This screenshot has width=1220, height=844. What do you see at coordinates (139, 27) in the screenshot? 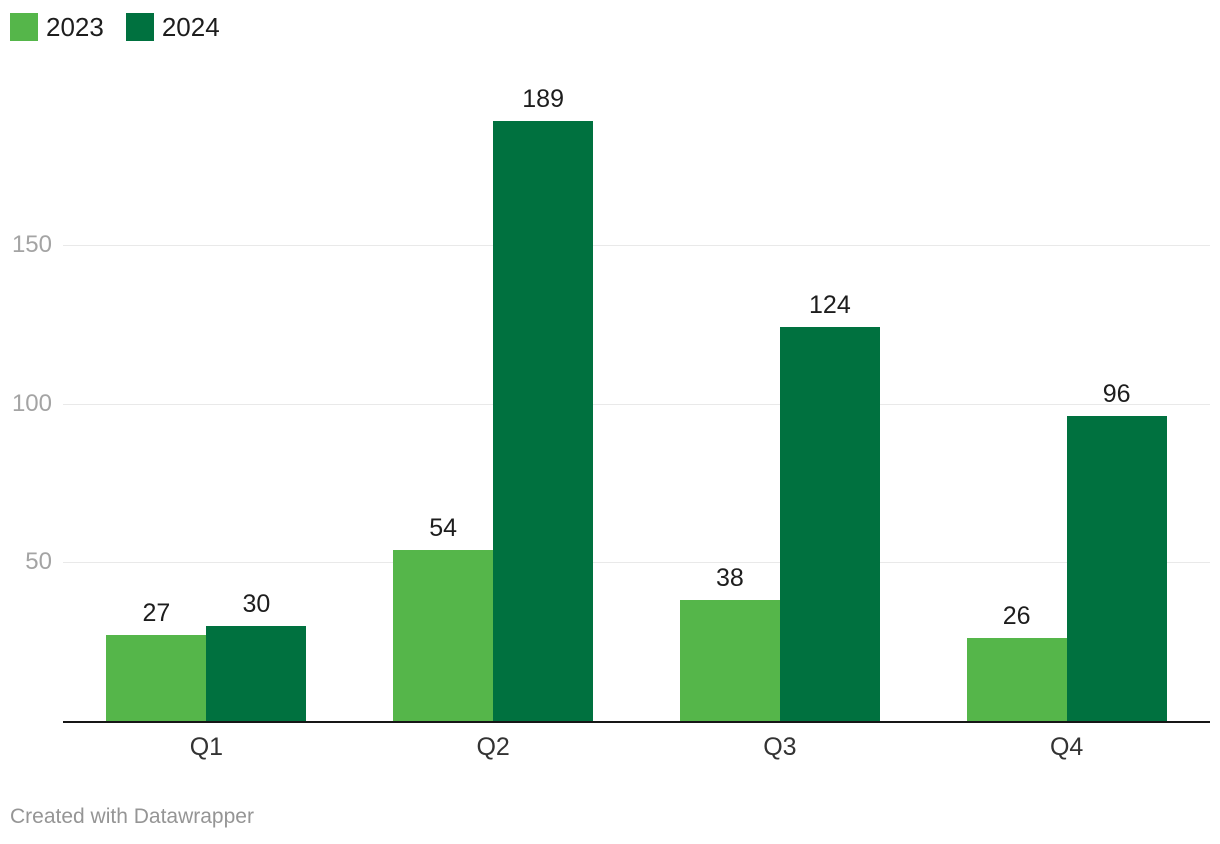
I see `legend-swatch-2024` at bounding box center [139, 27].